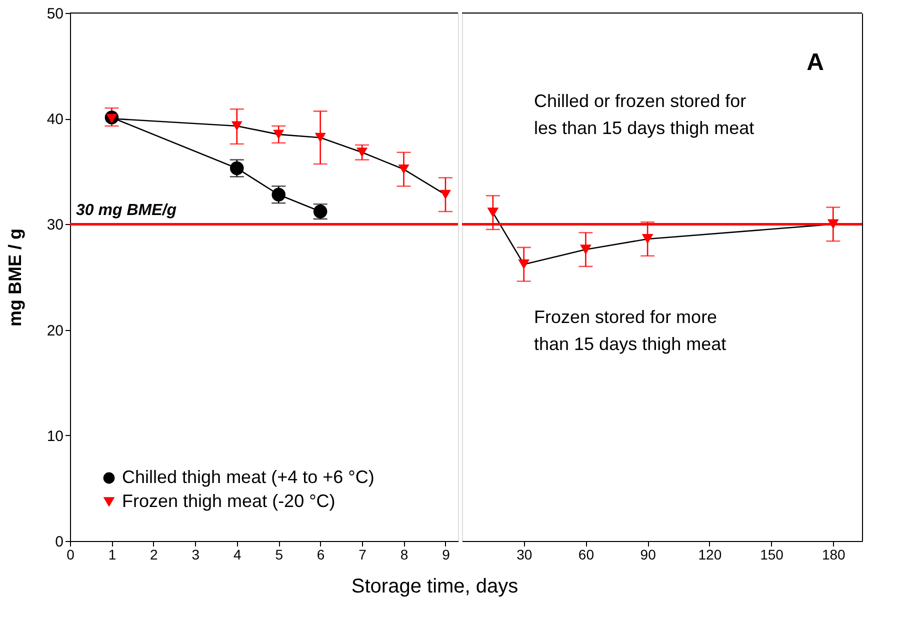 Image resolution: width=908 pixels, height=637 pixels. I want to click on ref-line-label: 30 mg BME/g, so click(126, 211).